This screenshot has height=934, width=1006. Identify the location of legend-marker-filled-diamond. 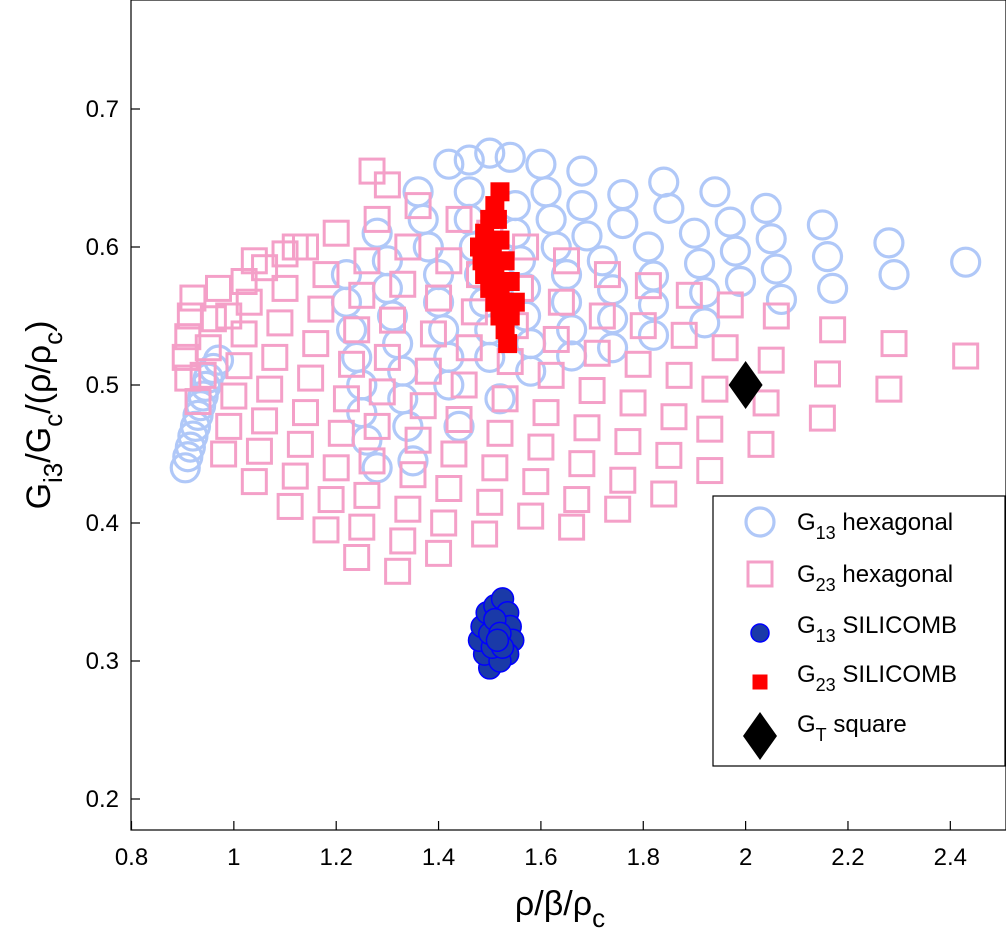
(760, 736).